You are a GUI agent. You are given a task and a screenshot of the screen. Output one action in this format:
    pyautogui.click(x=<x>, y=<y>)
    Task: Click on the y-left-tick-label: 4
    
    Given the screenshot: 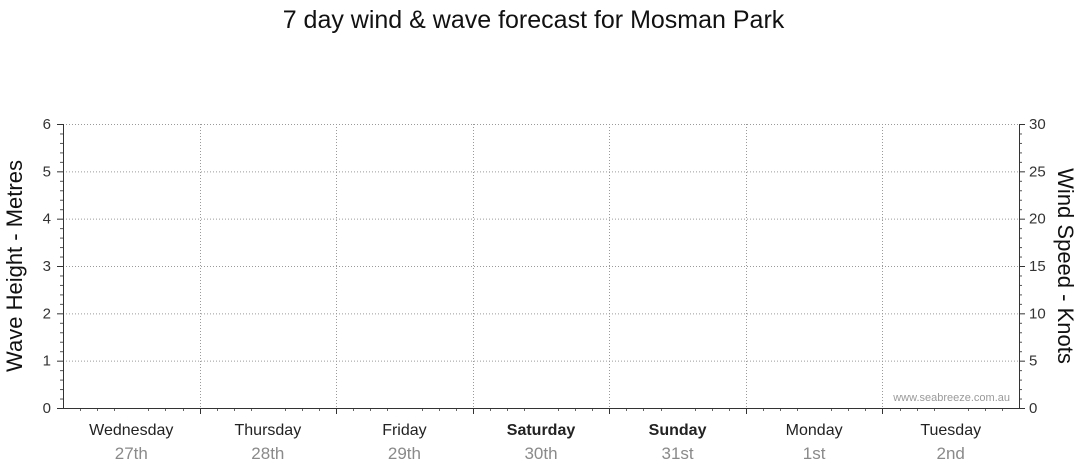 What is the action you would take?
    pyautogui.click(x=47, y=219)
    